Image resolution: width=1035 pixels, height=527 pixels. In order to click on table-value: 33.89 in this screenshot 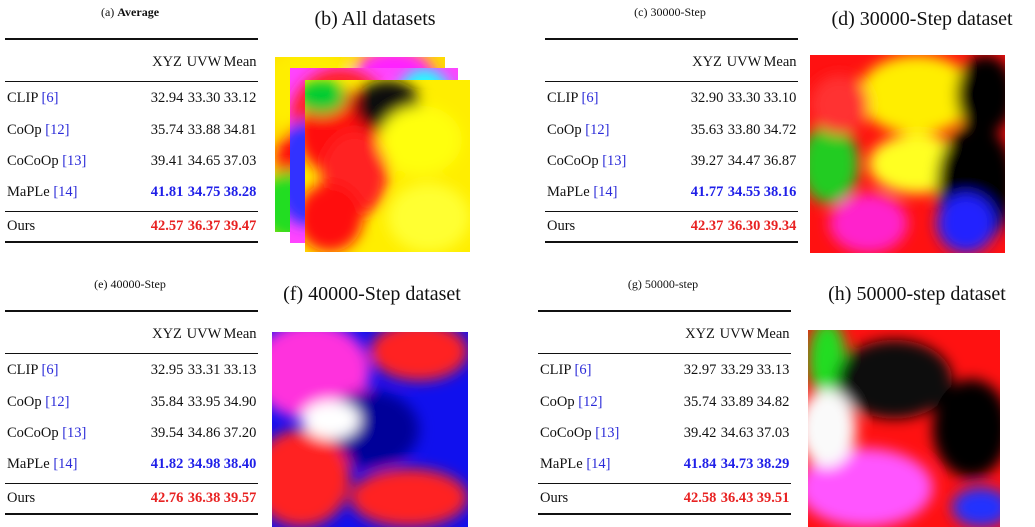, I will do `click(737, 402)`.